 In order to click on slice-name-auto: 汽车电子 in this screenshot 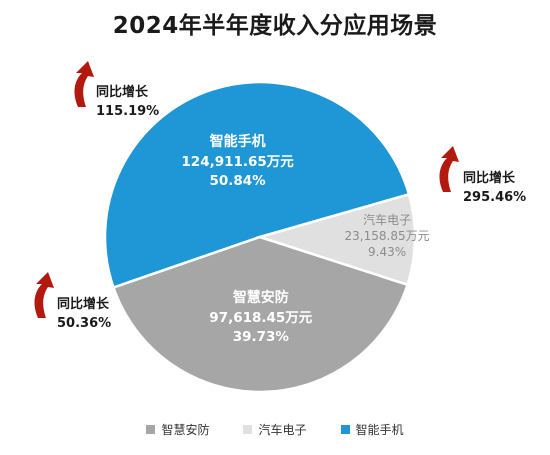, I will do `click(387, 219)`.